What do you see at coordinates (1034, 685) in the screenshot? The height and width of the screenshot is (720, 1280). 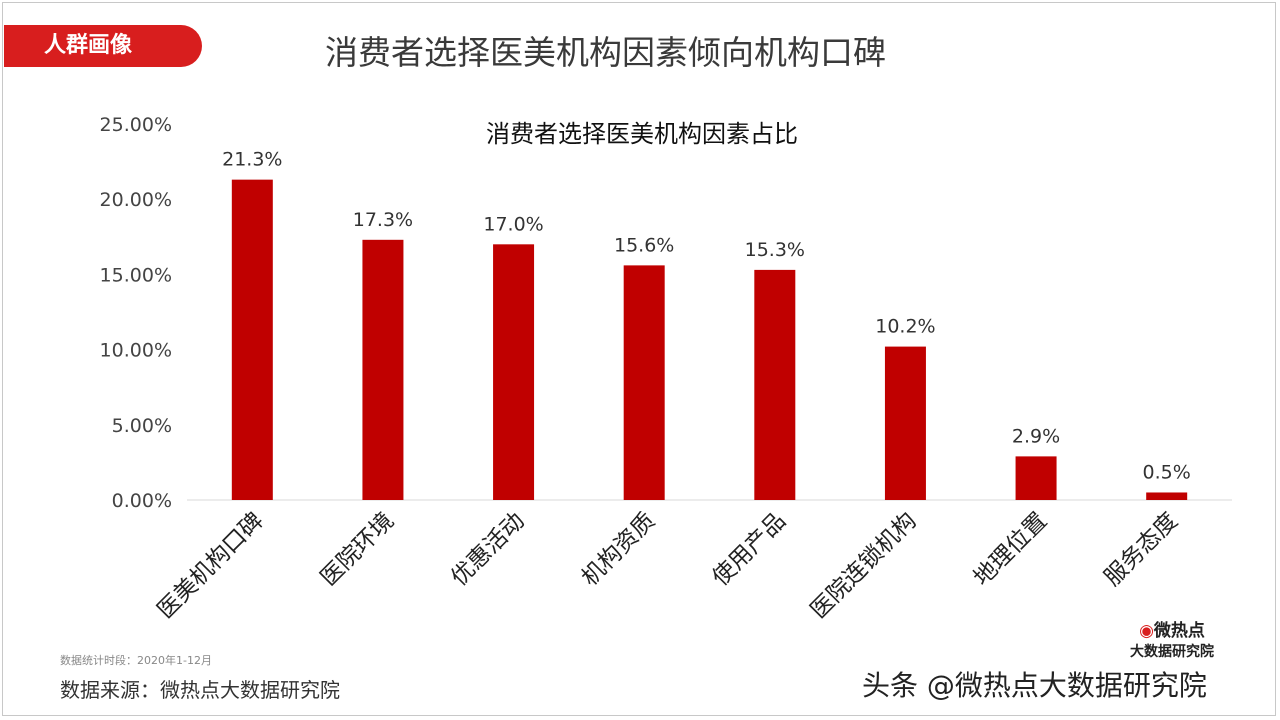 I see `watermark-text: 头条 @微热点大数据研究院` at bounding box center [1034, 685].